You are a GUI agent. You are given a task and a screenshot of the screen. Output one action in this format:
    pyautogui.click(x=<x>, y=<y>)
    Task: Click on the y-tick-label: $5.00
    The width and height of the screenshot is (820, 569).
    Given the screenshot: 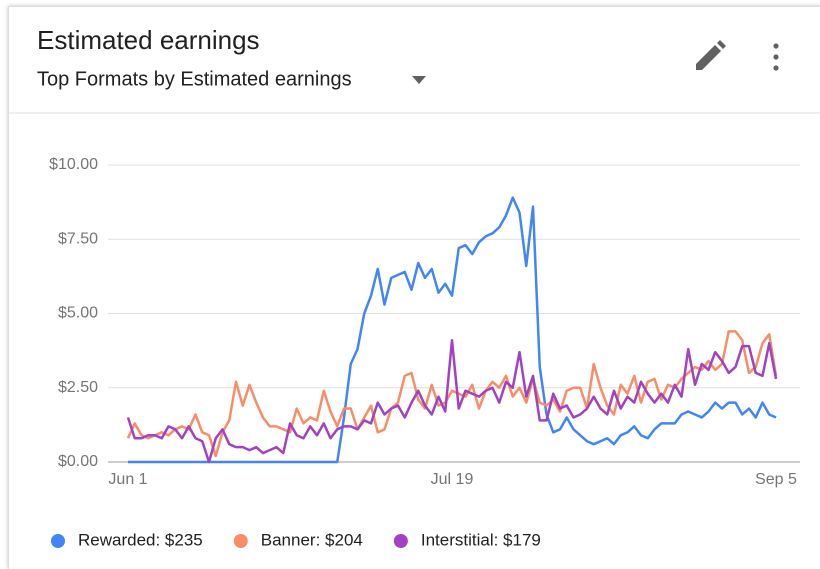 What is the action you would take?
    pyautogui.click(x=78, y=313)
    